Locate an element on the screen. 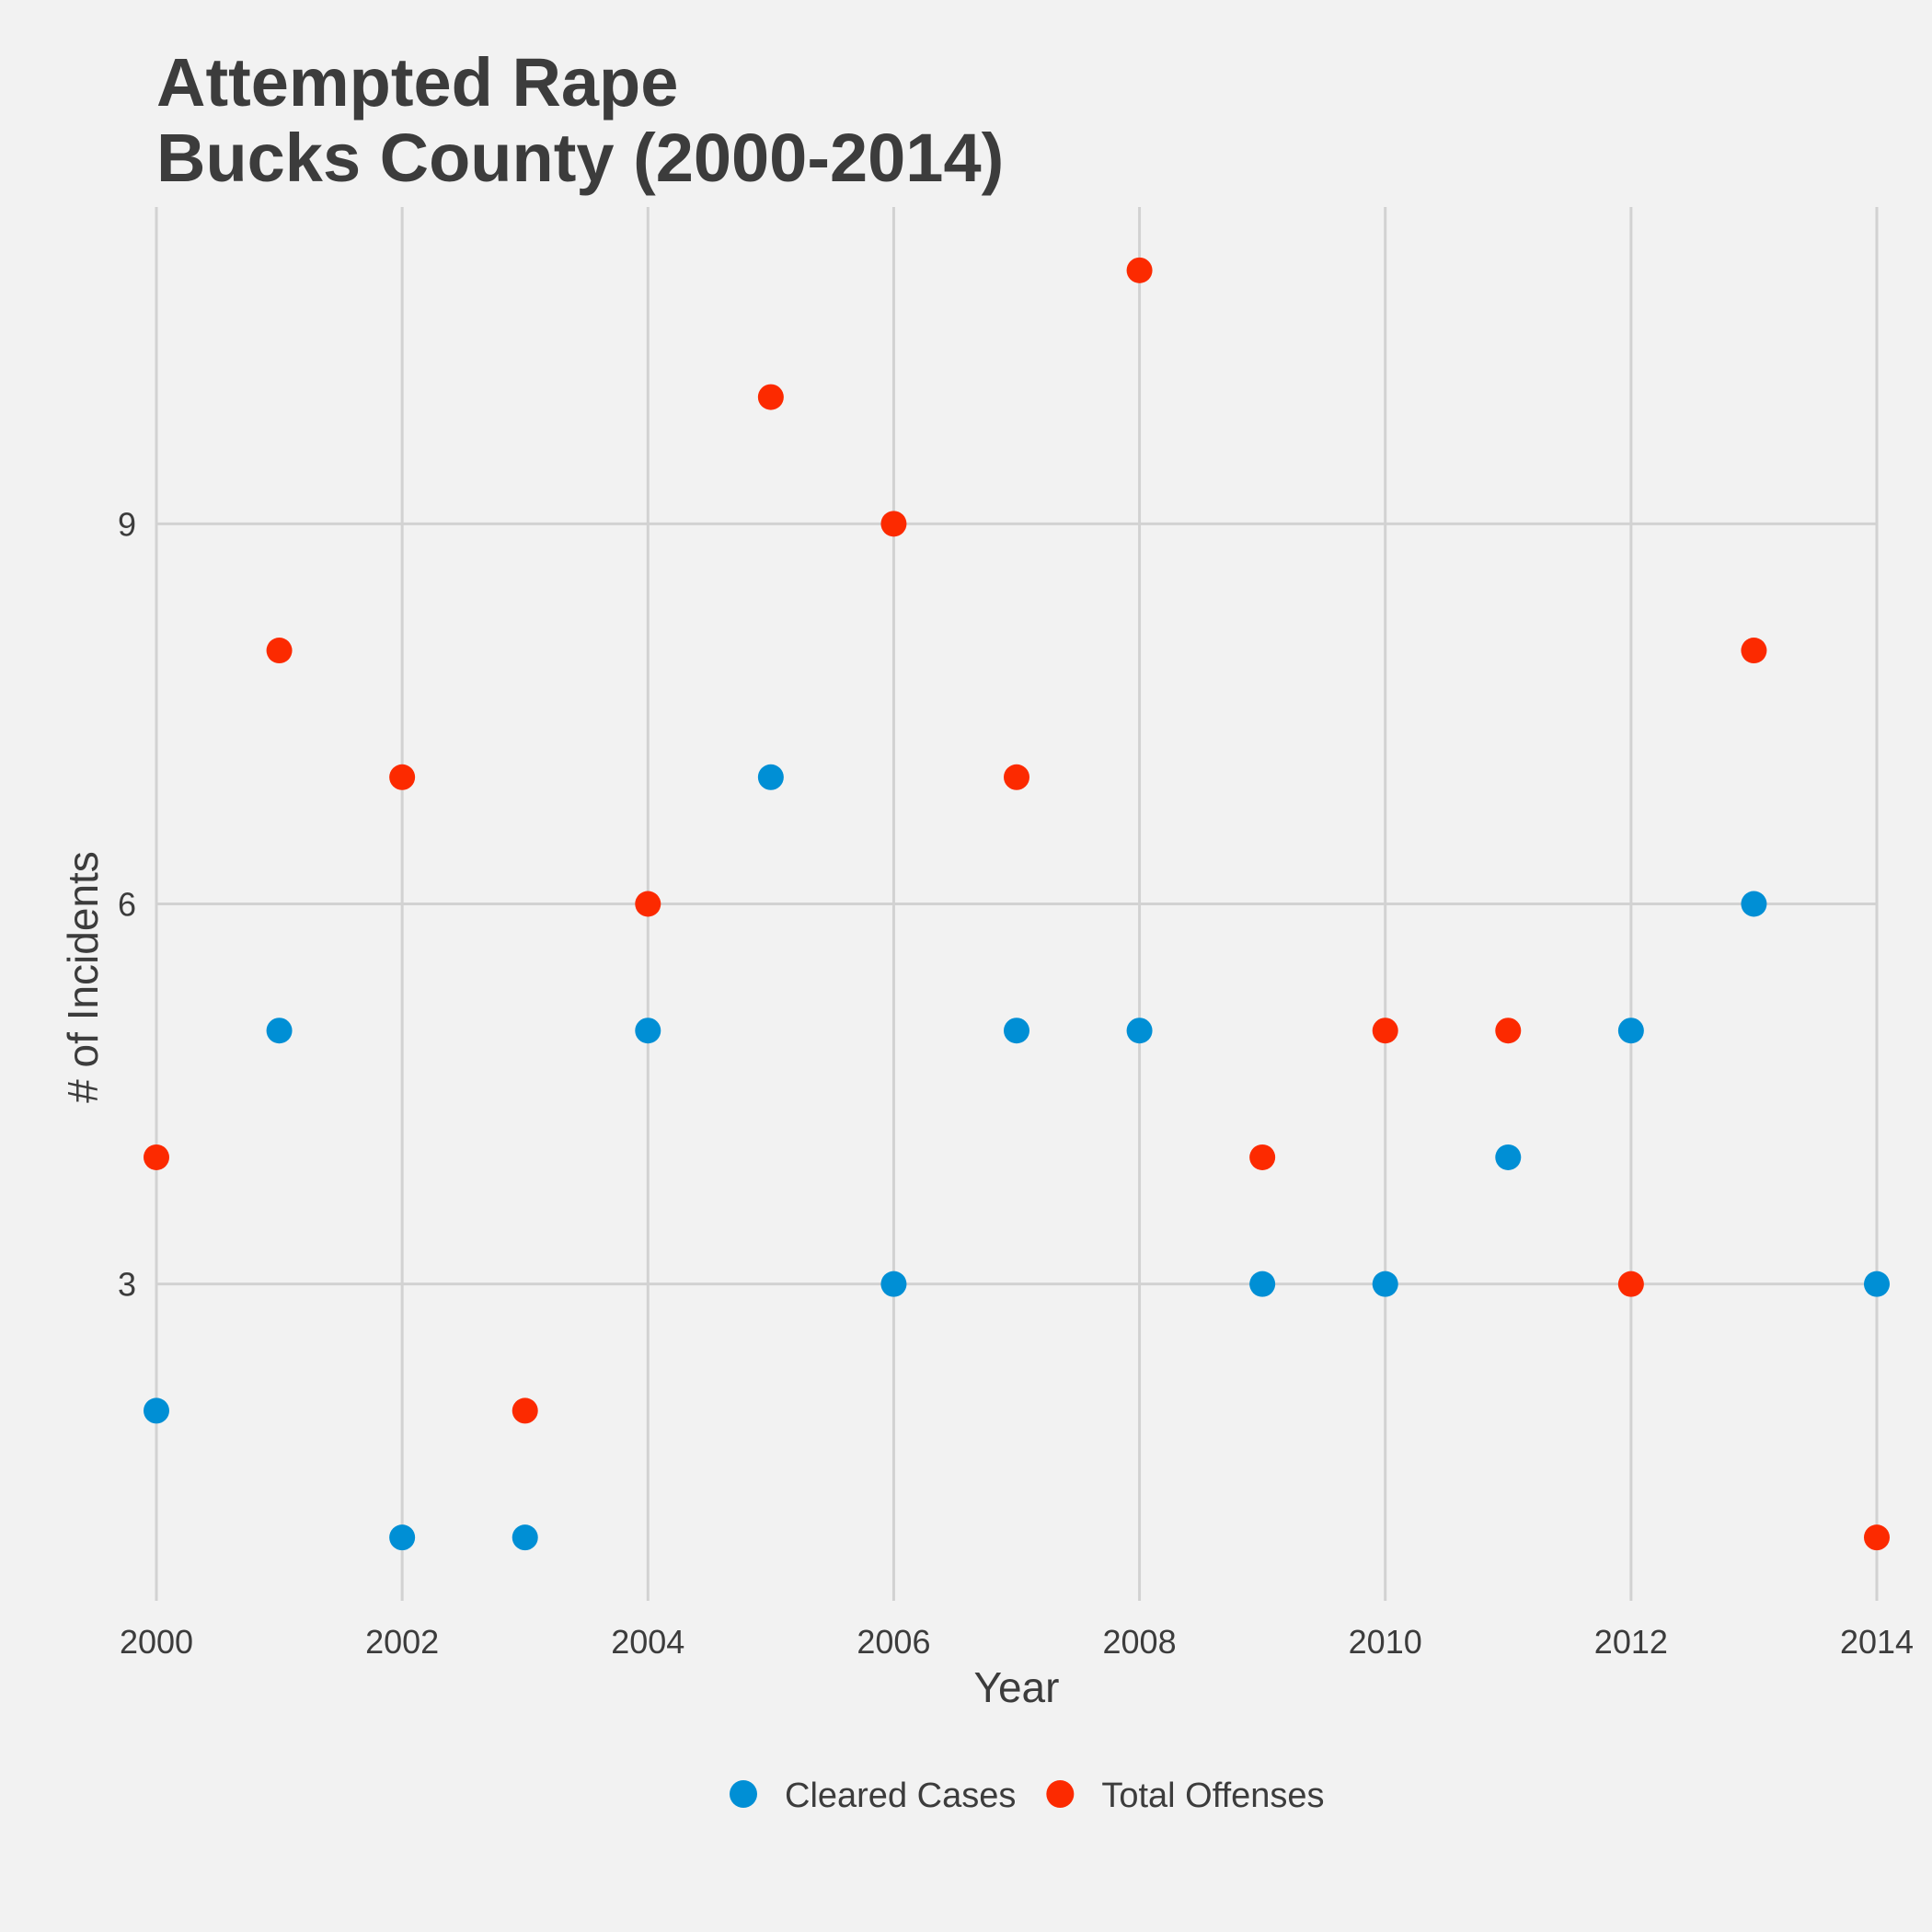 The width and height of the screenshot is (1932, 1932). x-tick-label: 2014 is located at coordinates (1877, 1642).